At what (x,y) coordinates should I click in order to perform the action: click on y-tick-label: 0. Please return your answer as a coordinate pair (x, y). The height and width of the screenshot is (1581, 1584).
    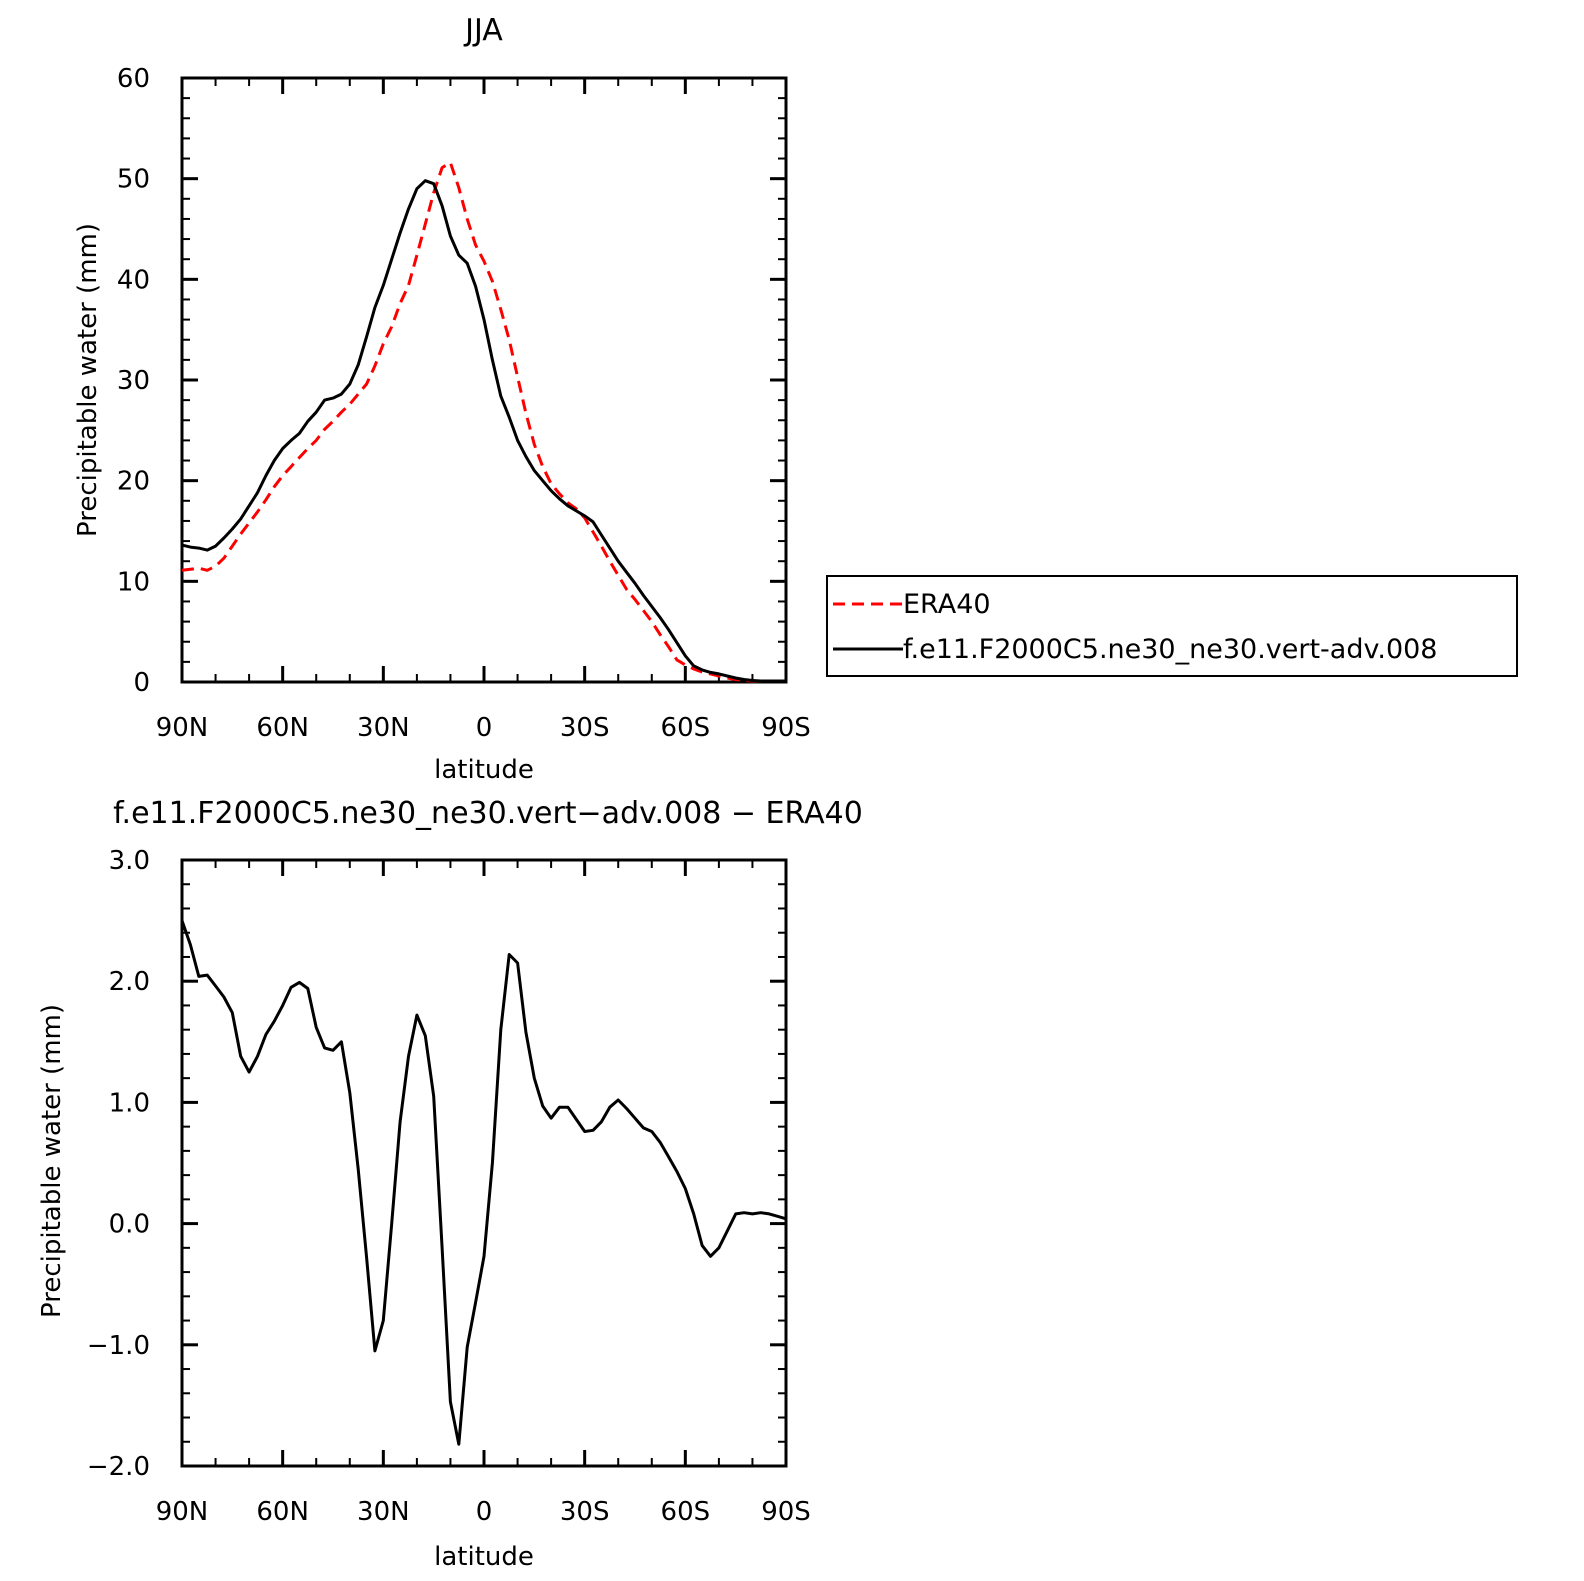
    Looking at the image, I should click on (141, 683).